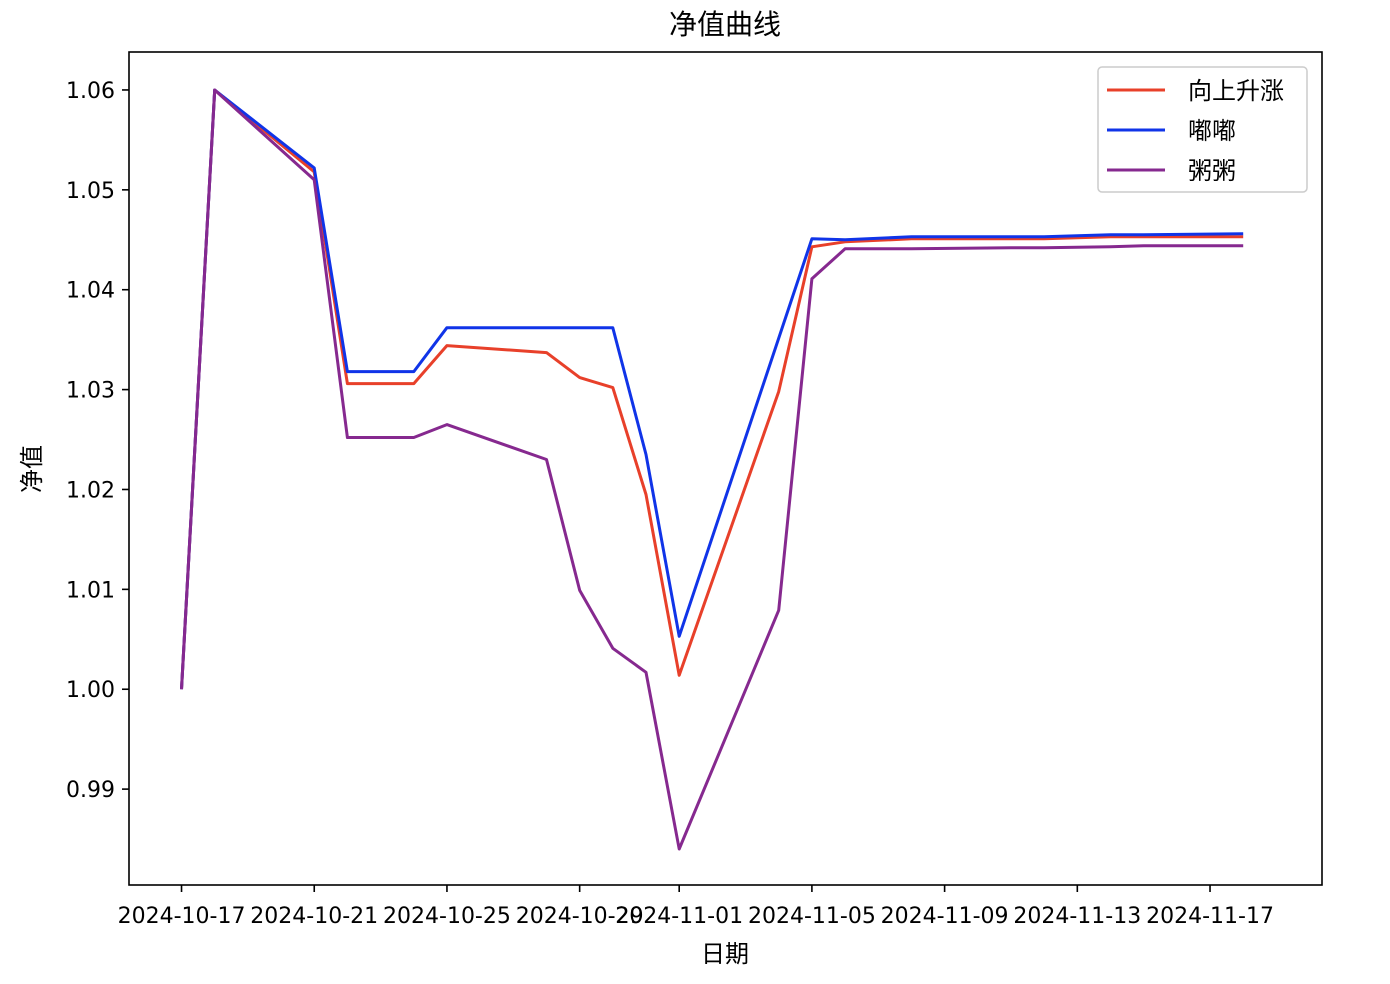  What do you see at coordinates (90, 790) in the screenshot?
I see `y-tick-label: 0.99` at bounding box center [90, 790].